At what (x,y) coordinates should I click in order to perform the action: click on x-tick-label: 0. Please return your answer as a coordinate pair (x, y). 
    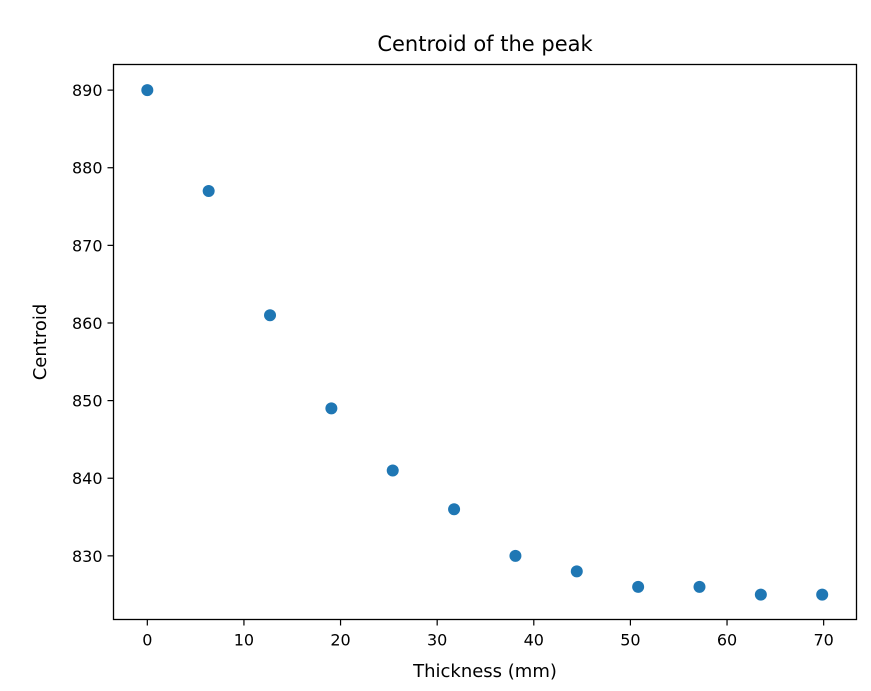
    Looking at the image, I should click on (147, 640).